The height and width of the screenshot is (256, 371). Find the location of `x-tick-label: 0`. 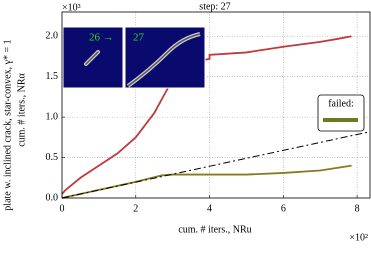

x-tick-label: 0 is located at coordinates (62, 208).